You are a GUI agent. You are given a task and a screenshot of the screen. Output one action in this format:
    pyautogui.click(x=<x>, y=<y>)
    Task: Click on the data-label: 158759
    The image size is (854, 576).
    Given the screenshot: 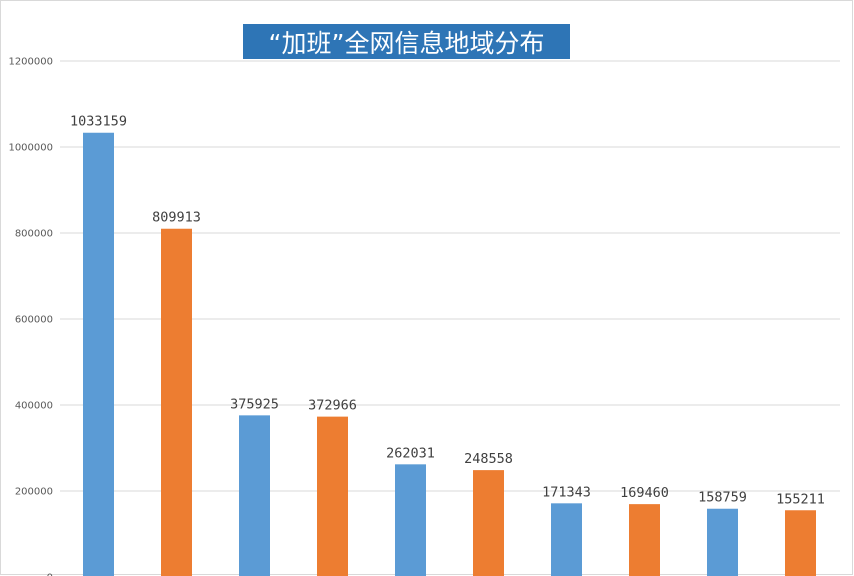 What is the action you would take?
    pyautogui.click(x=722, y=498)
    